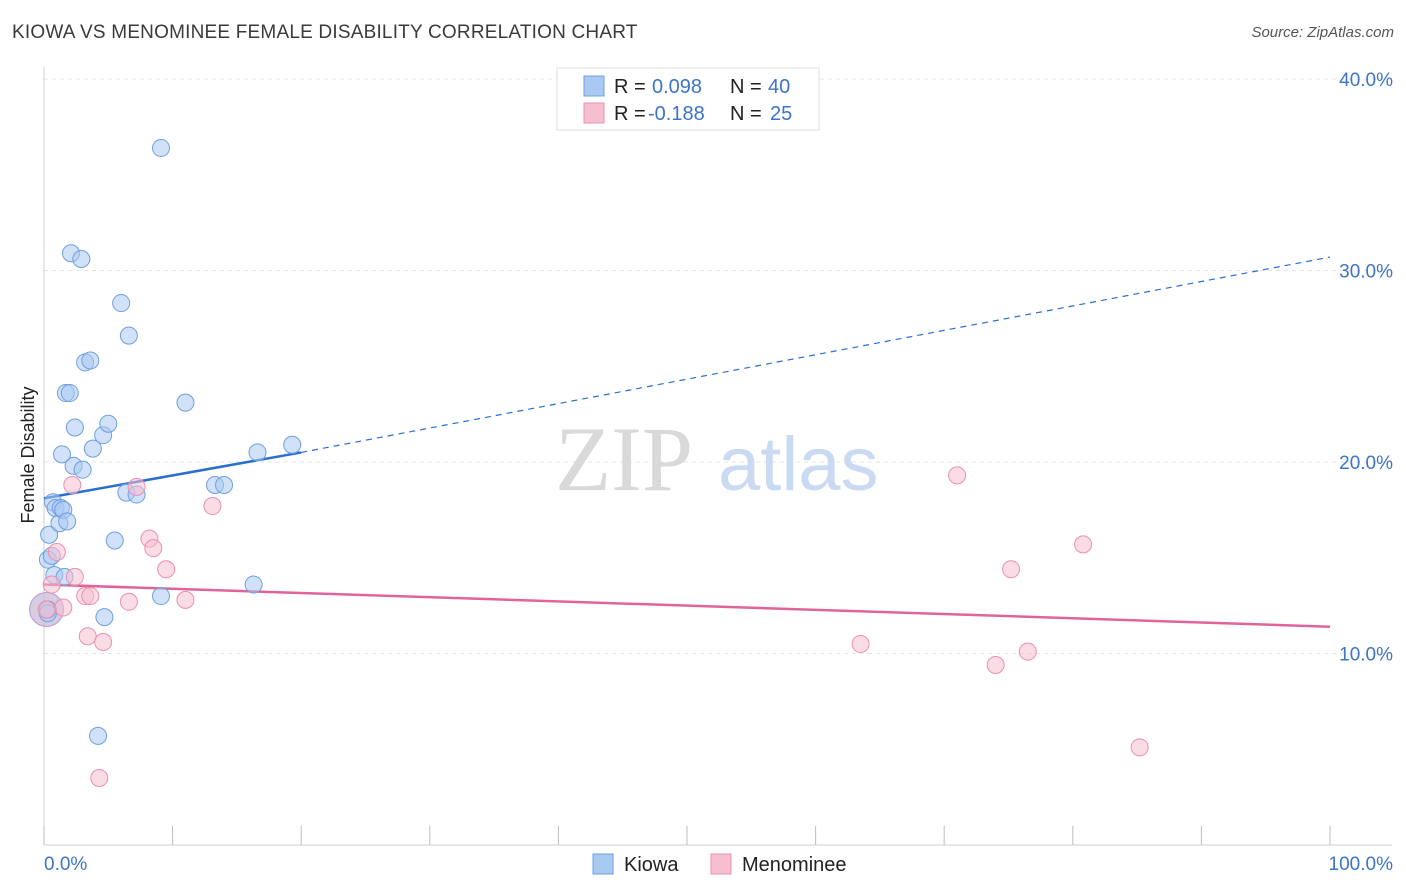 The width and height of the screenshot is (1406, 892). Describe the element at coordinates (781, 114) in the screenshot. I see `legend-n-value-menominee: 25` at that location.